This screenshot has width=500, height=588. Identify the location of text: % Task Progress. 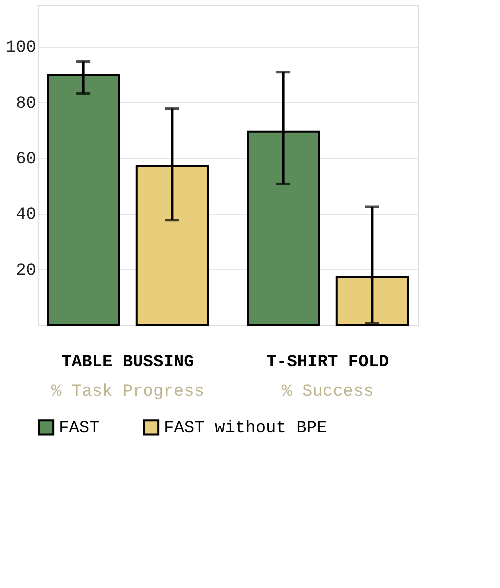
(128, 392).